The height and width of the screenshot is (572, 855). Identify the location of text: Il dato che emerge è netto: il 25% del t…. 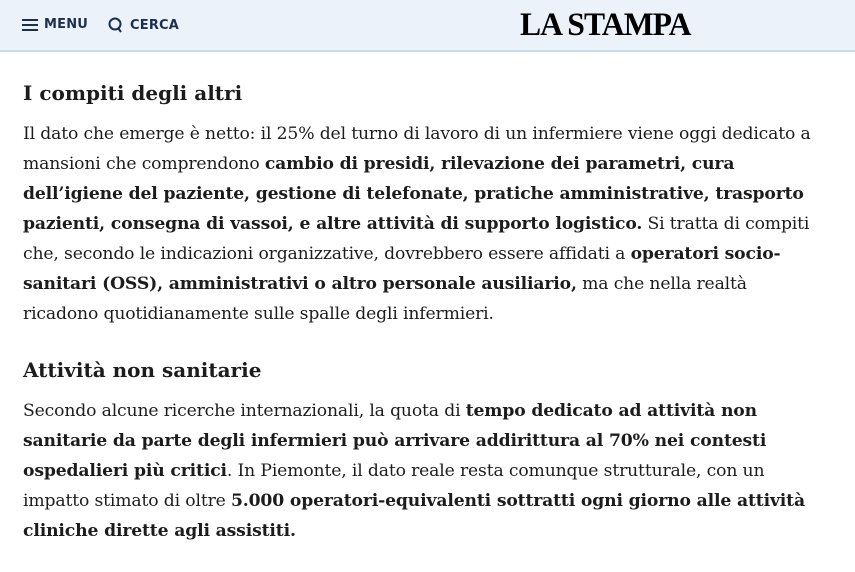
(417, 149).